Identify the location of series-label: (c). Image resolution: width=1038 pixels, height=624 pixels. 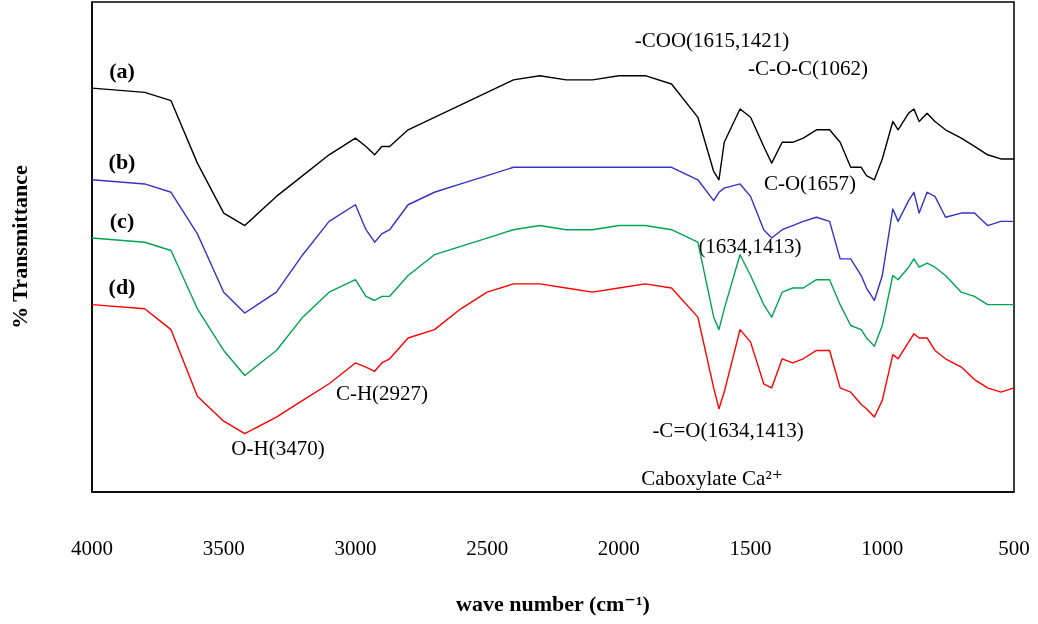
(122, 220).